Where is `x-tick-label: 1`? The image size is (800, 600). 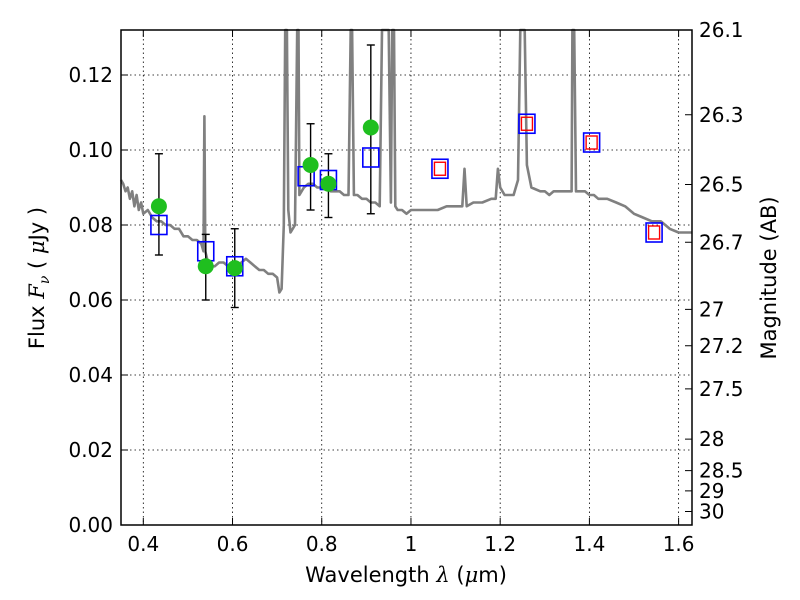
x-tick-label: 1 is located at coordinates (411, 544).